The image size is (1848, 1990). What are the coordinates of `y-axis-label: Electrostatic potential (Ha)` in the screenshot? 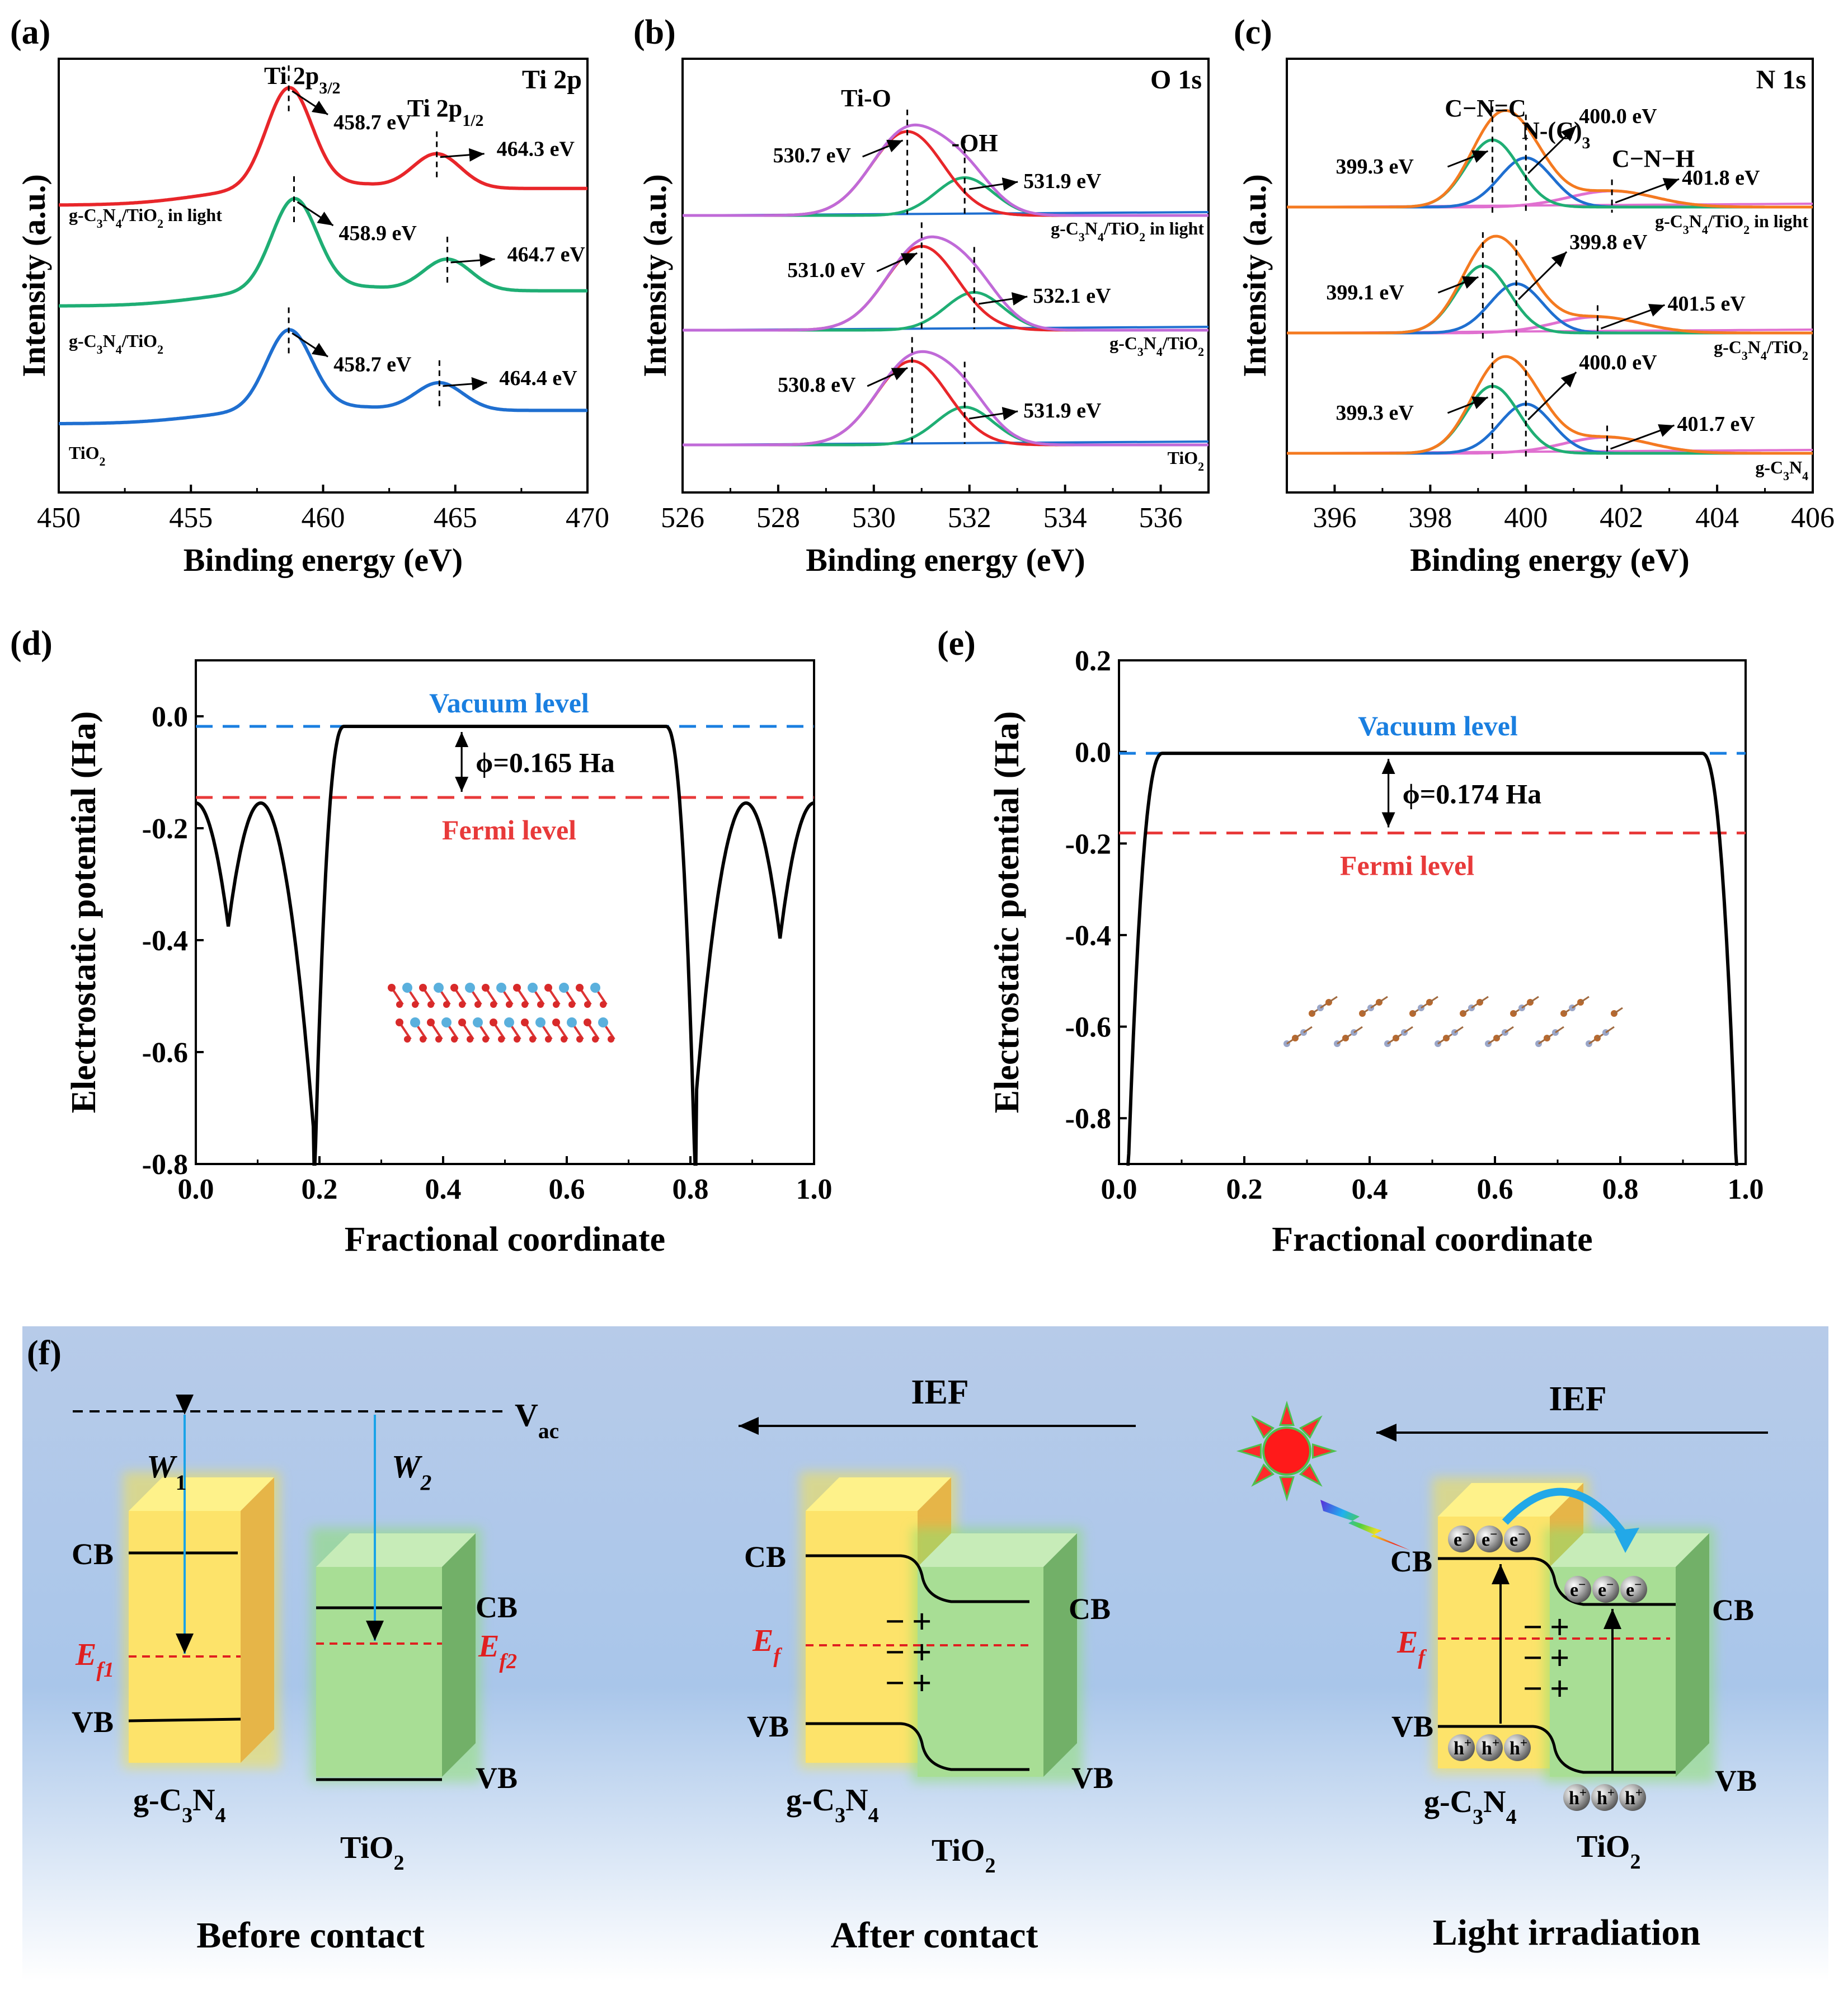 It's located at (84, 912).